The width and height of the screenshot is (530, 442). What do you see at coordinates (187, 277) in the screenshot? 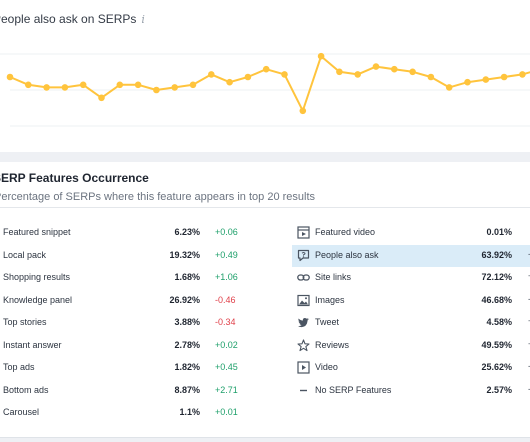
I see `feature-percent: 1.68%` at bounding box center [187, 277].